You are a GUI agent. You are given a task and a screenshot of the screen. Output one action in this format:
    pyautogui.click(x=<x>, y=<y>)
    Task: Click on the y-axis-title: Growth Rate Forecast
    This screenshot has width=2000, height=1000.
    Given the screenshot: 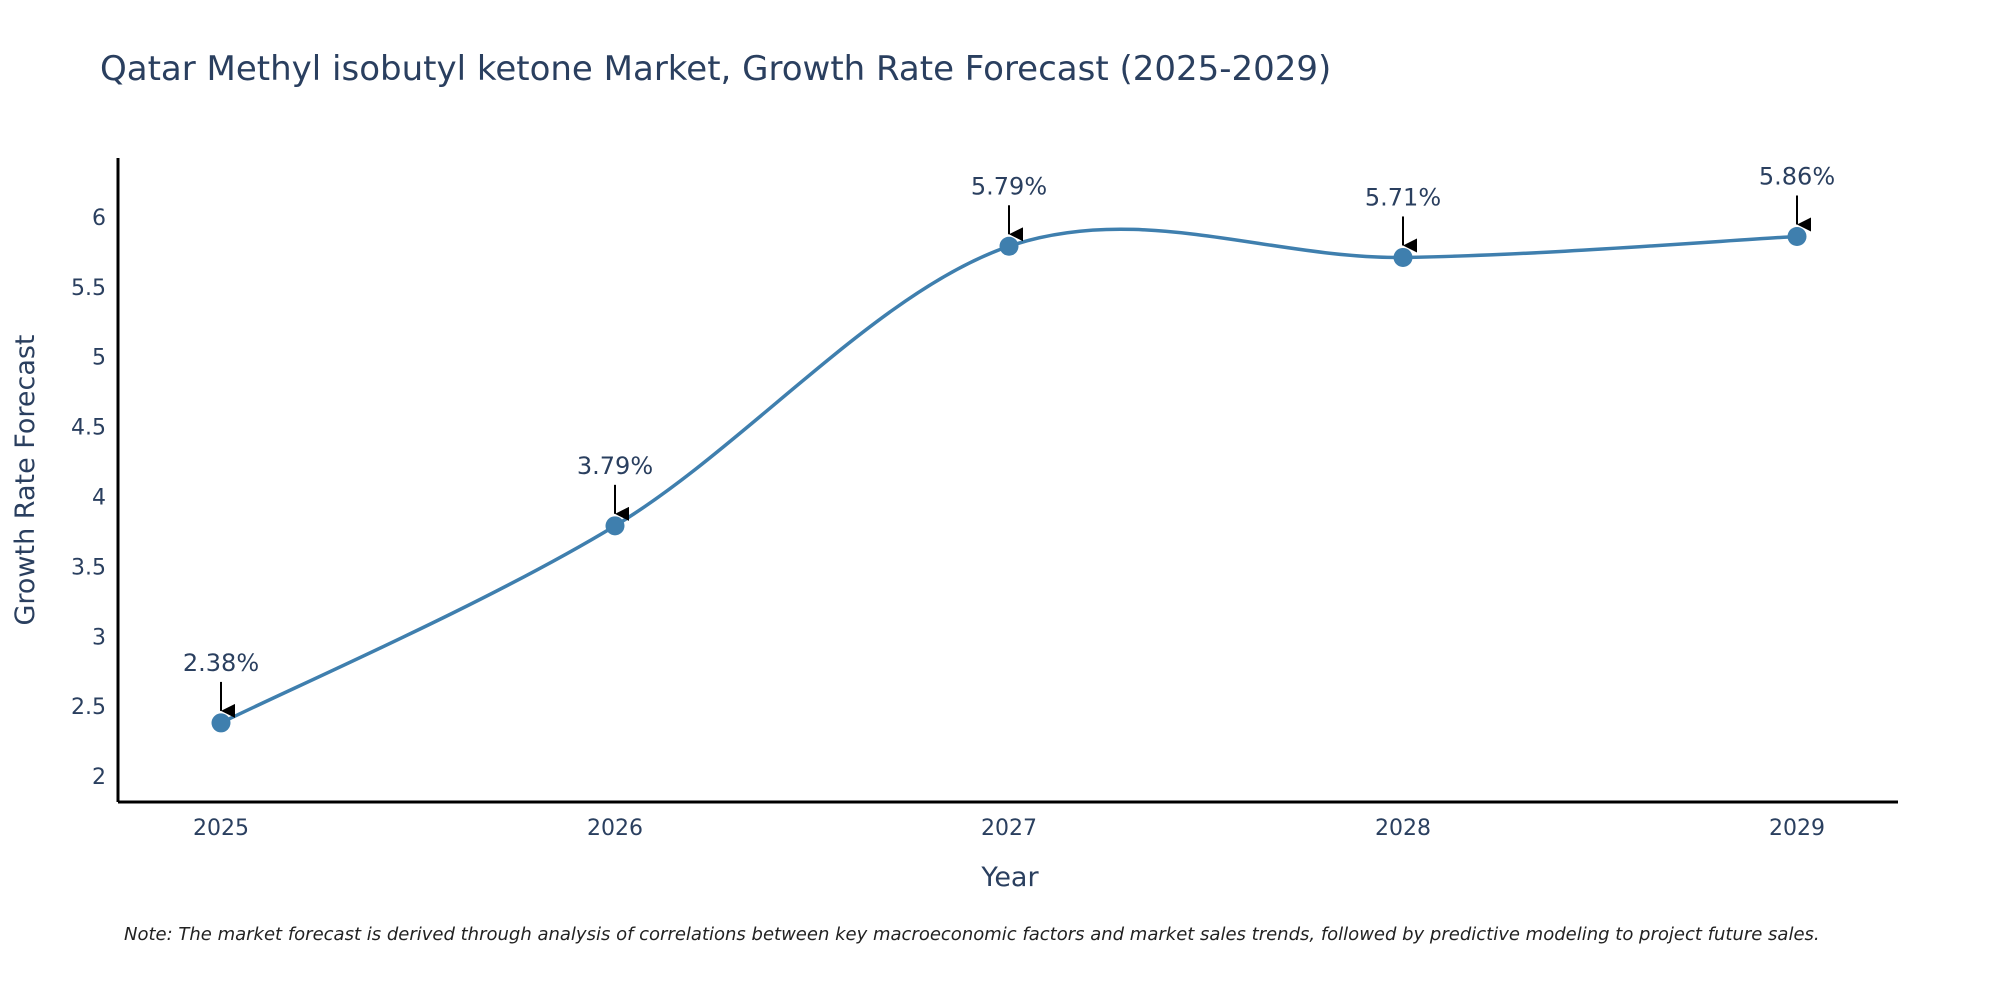 What is the action you would take?
    pyautogui.click(x=25, y=479)
    